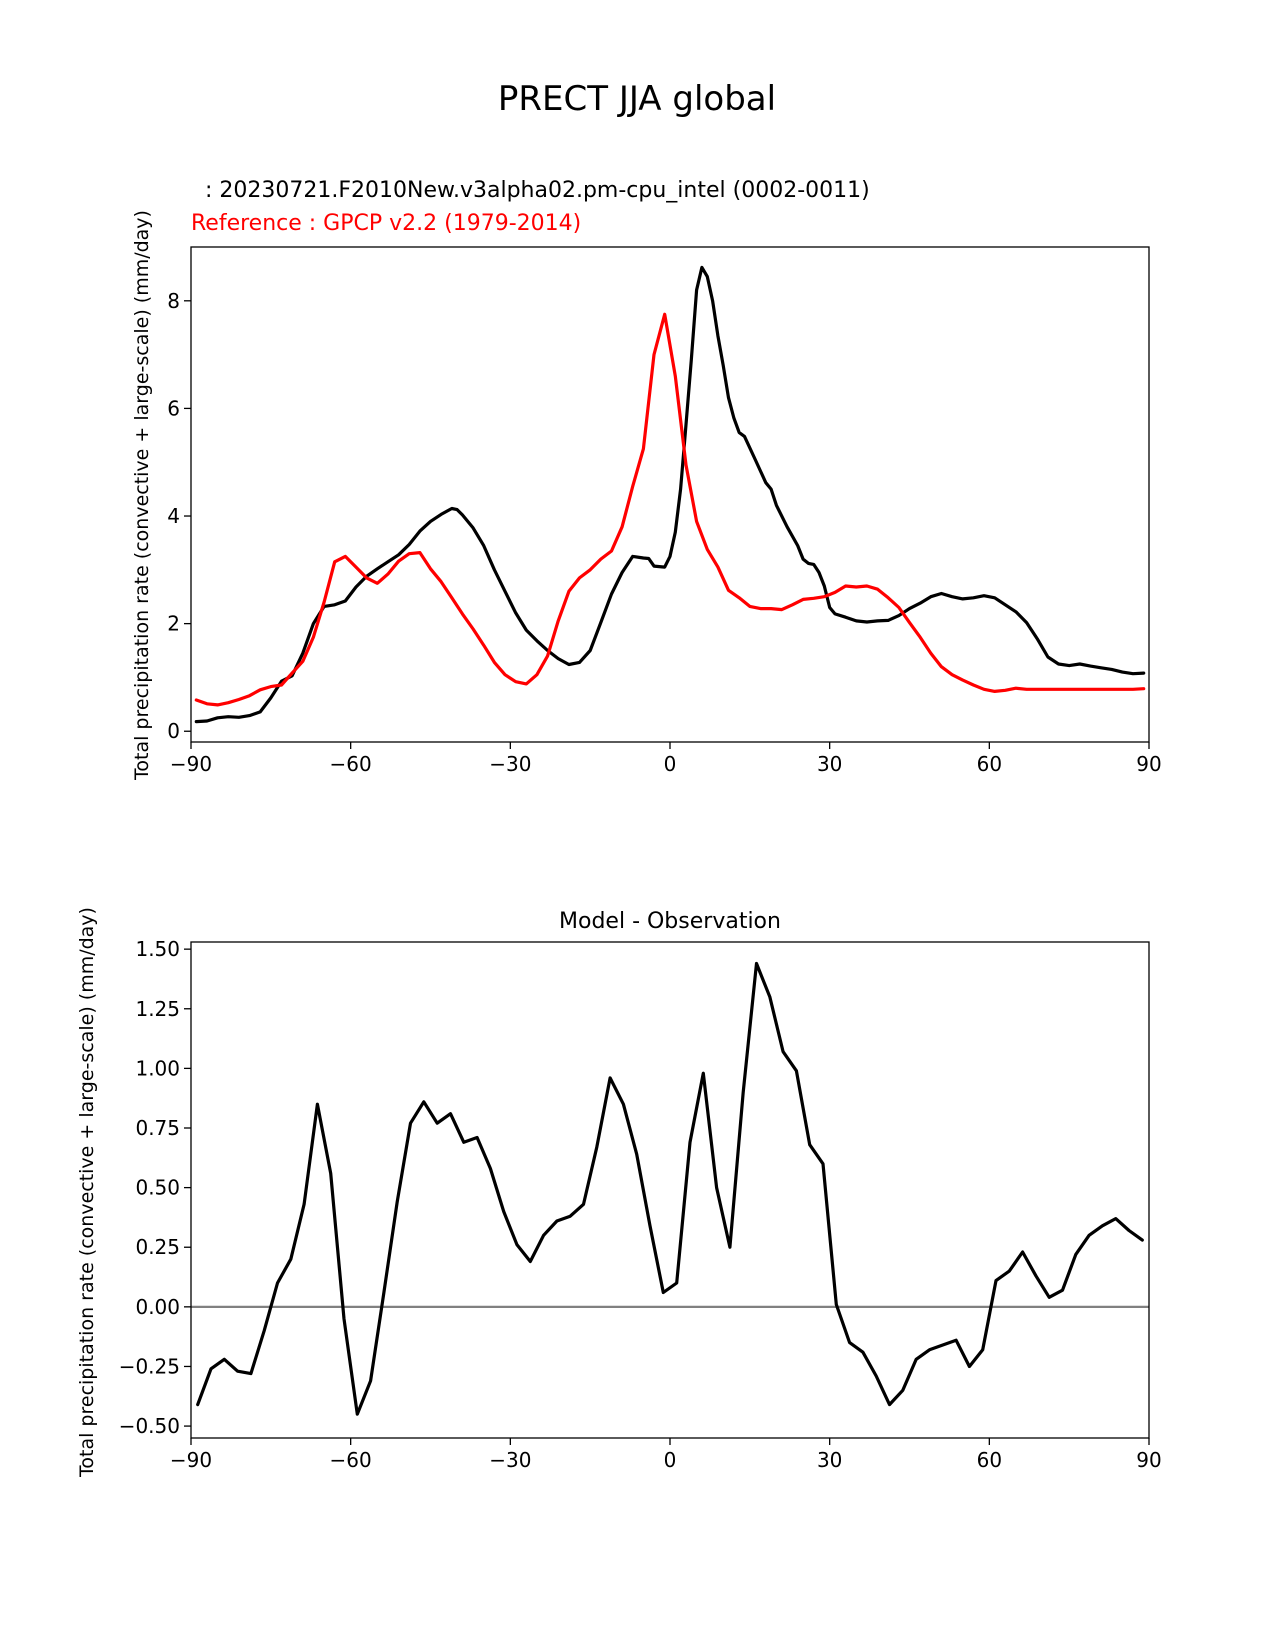  What do you see at coordinates (157, 949) in the screenshot?
I see `y-tick-label: 1.50` at bounding box center [157, 949].